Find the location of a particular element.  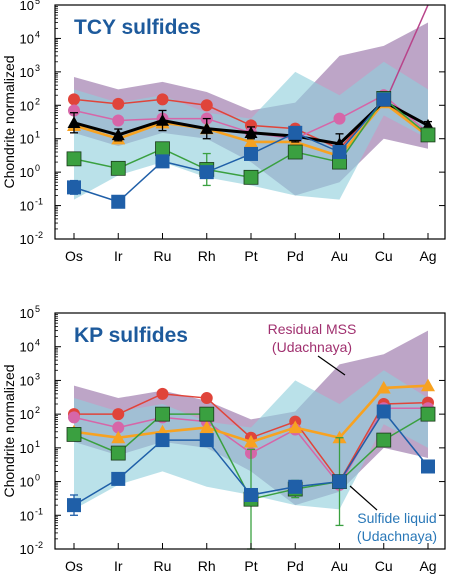

tcy-series-blue-point-os is located at coordinates (74, 187).